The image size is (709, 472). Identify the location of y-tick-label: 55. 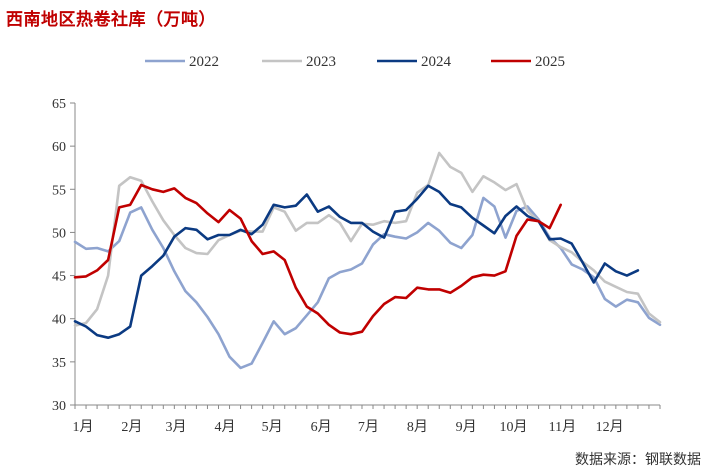
(59, 190).